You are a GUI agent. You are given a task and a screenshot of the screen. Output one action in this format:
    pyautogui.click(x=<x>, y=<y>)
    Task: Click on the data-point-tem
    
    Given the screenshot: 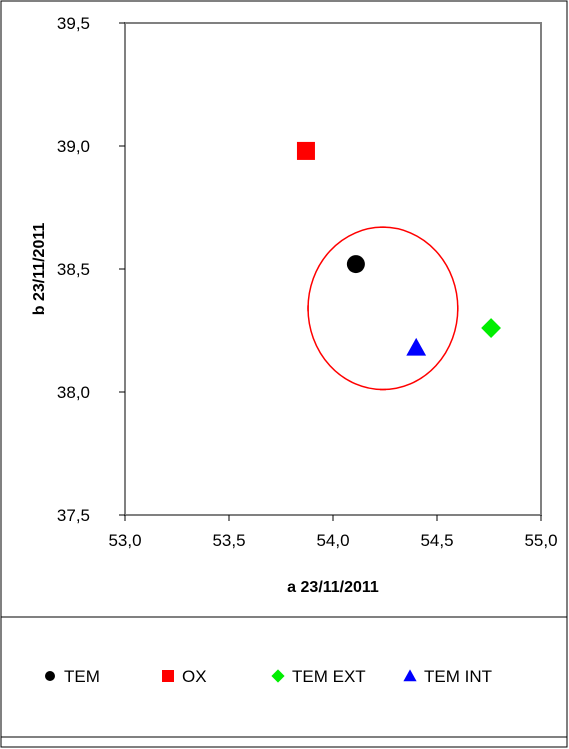 What is the action you would take?
    pyautogui.click(x=355, y=264)
    